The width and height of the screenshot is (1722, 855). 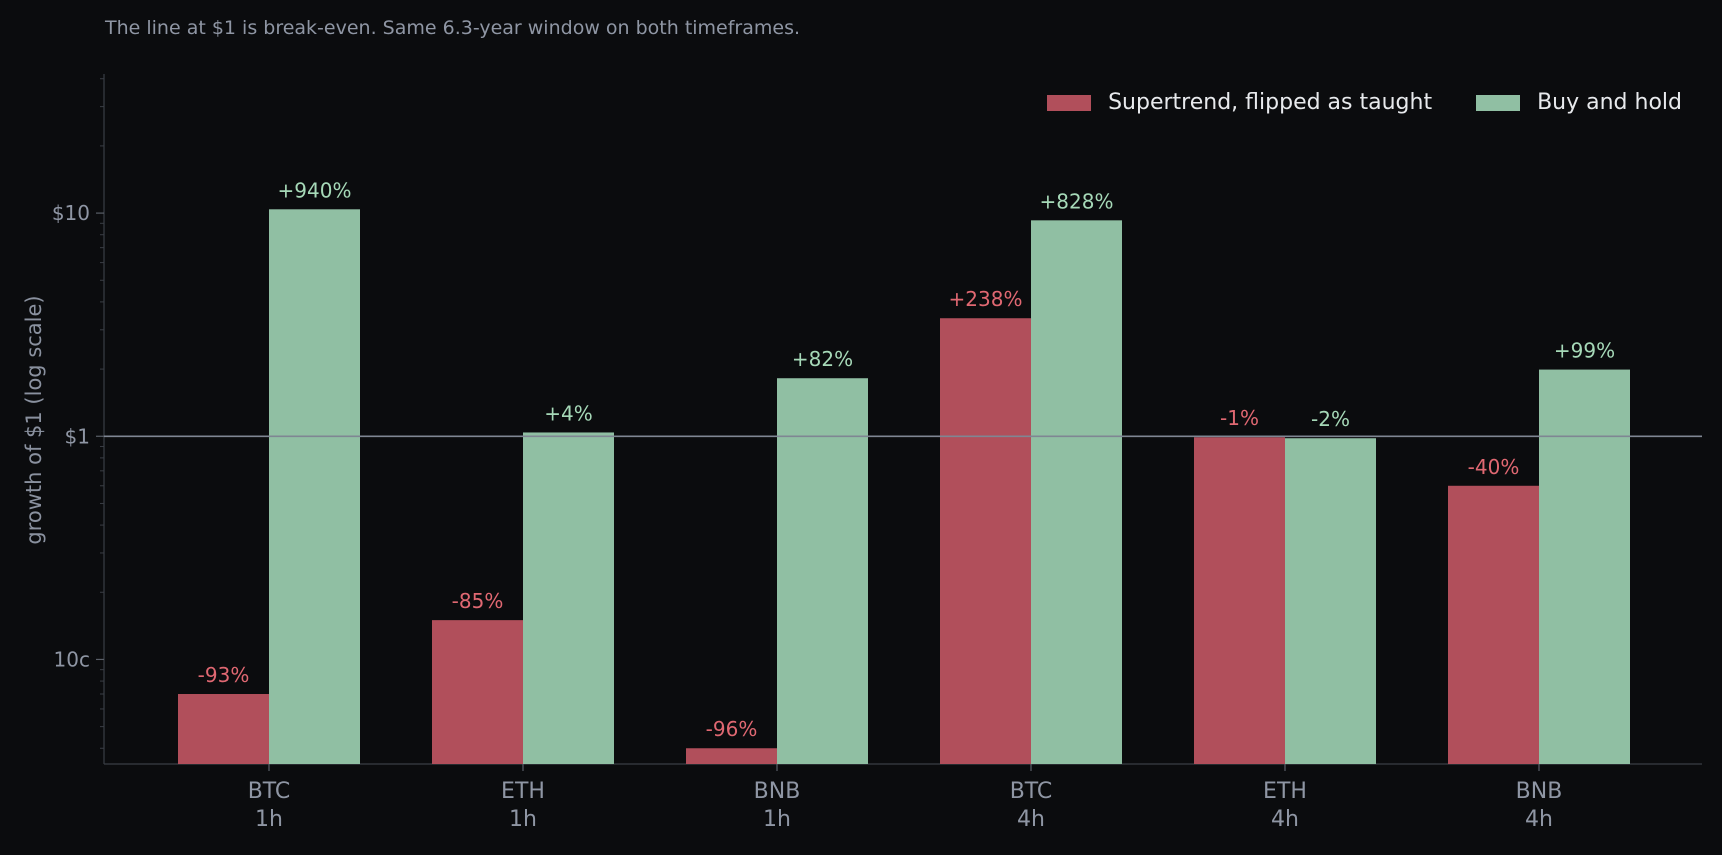 I want to click on data-label-supertrend: -96%, so click(x=732, y=729).